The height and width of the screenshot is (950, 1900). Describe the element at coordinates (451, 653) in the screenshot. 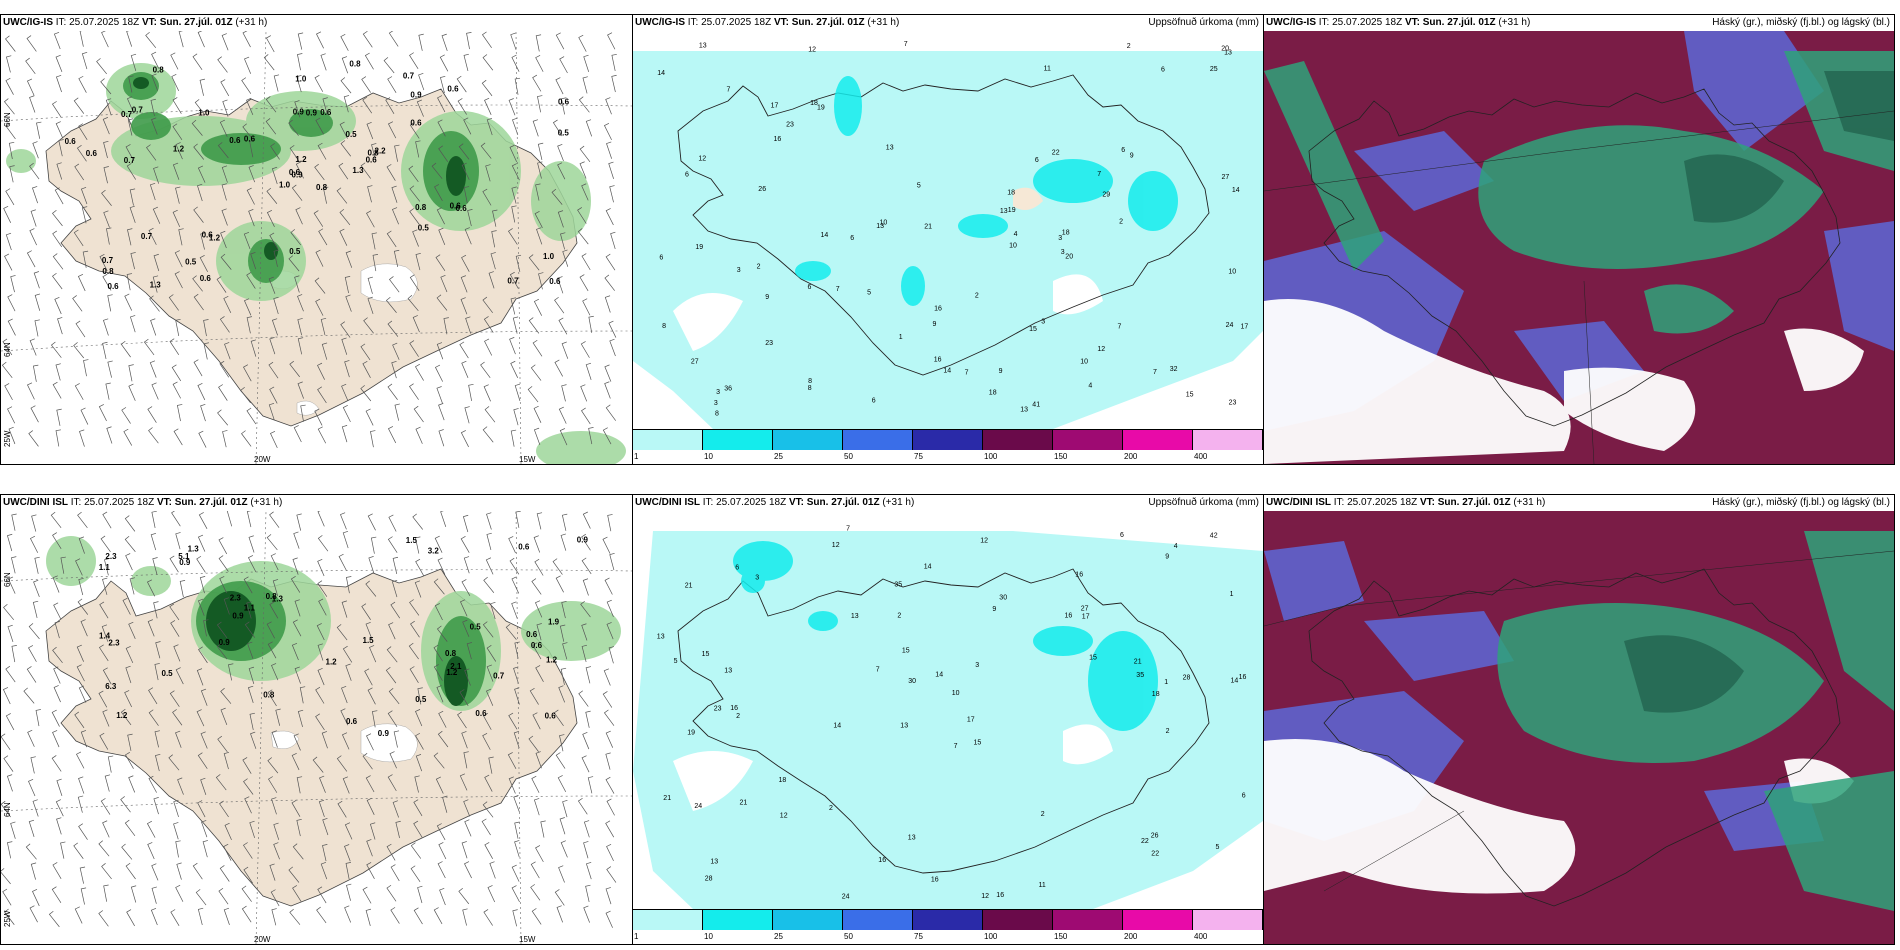

I see `value-label: 0.8` at that location.